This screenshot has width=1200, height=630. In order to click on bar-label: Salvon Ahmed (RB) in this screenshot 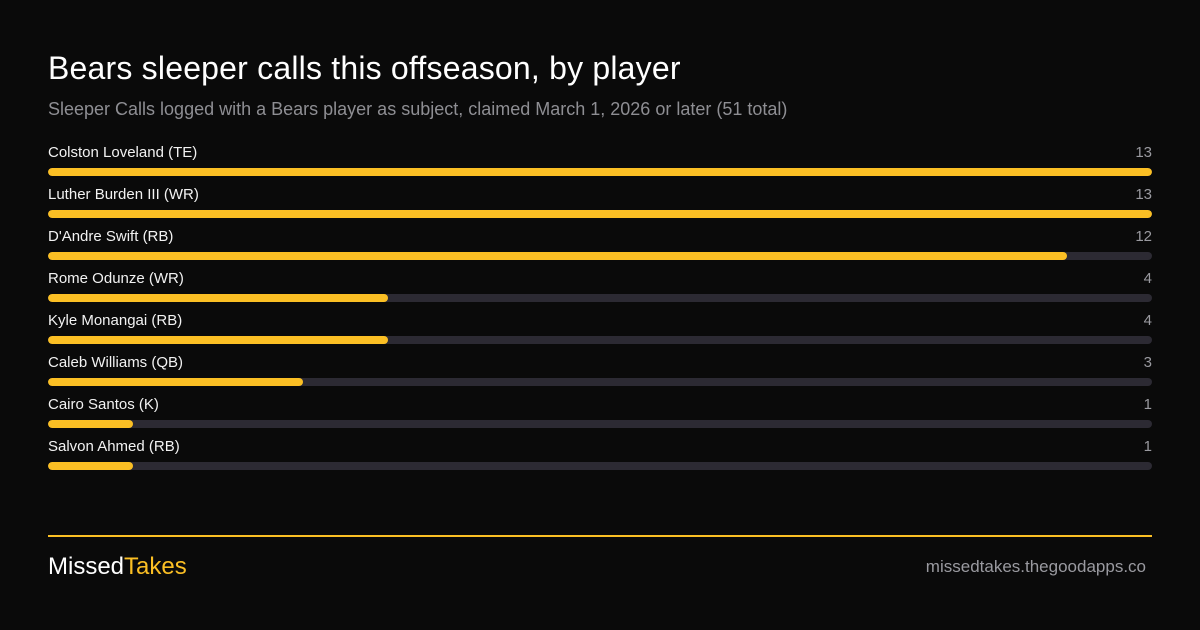, I will do `click(114, 446)`.